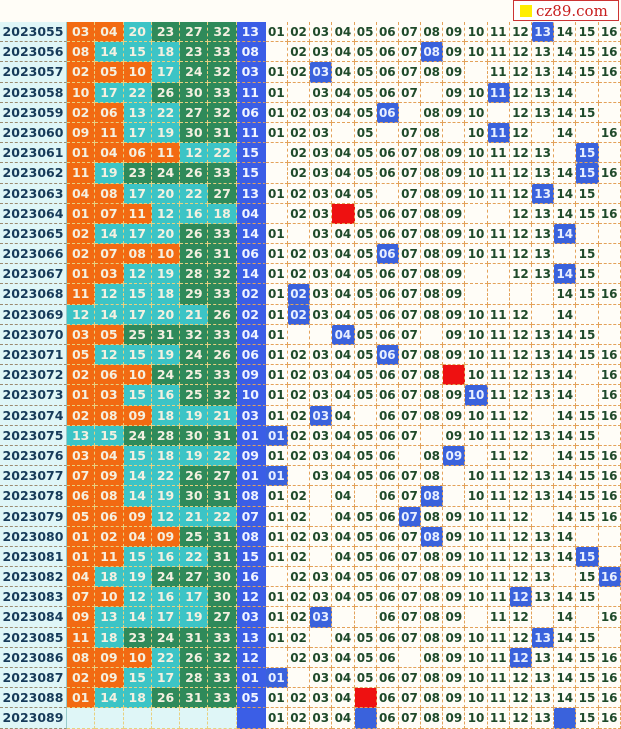  Describe the element at coordinates (137, 476) in the screenshot. I see `red-ball: 14` at that location.